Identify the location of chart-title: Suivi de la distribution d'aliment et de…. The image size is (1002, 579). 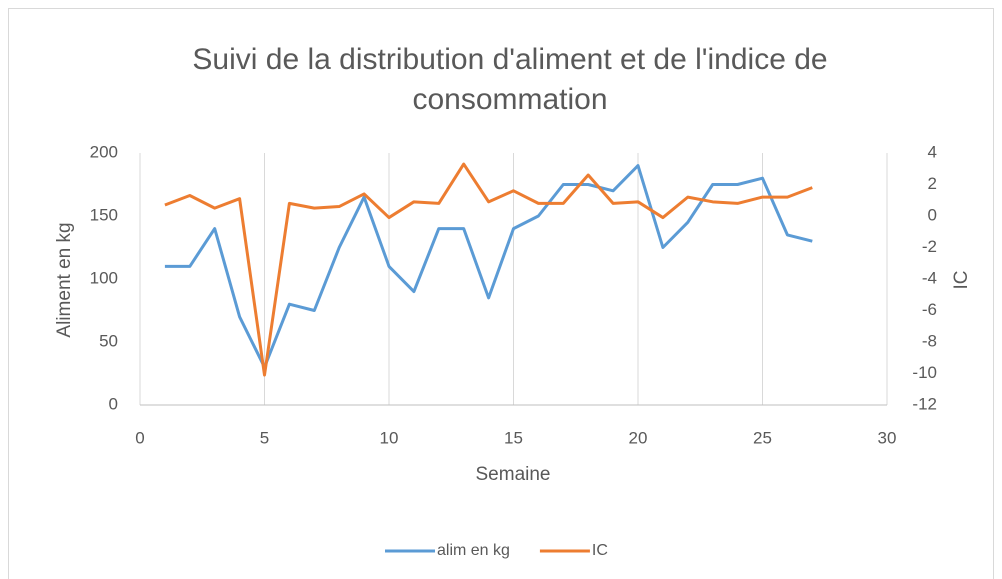
(510, 79).